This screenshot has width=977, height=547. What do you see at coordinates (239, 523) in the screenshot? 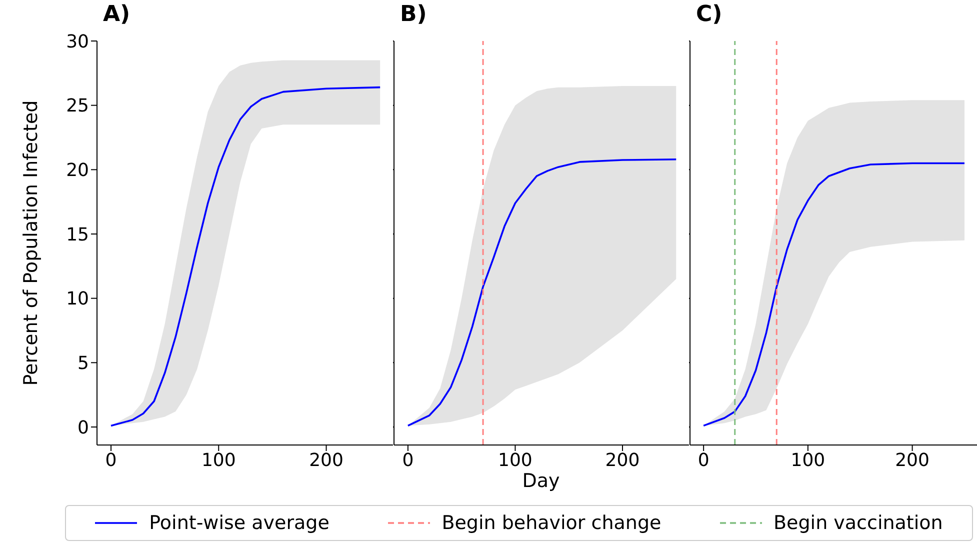
I see `legend-label: Point-wise average` at bounding box center [239, 523].